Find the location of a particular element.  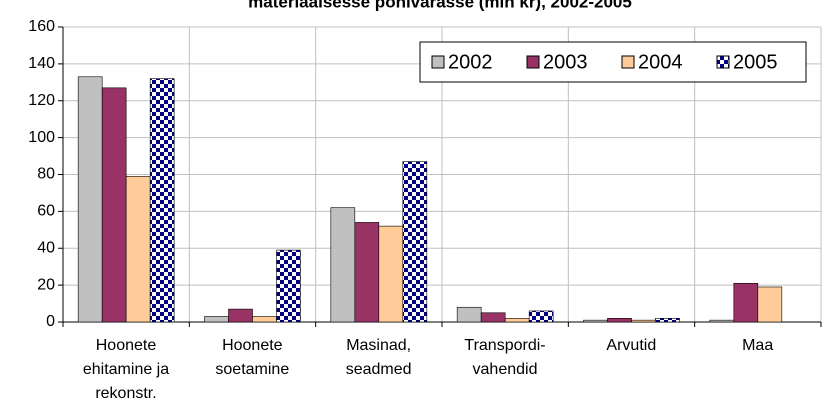

y-tick-label: 40 is located at coordinates (46, 247).